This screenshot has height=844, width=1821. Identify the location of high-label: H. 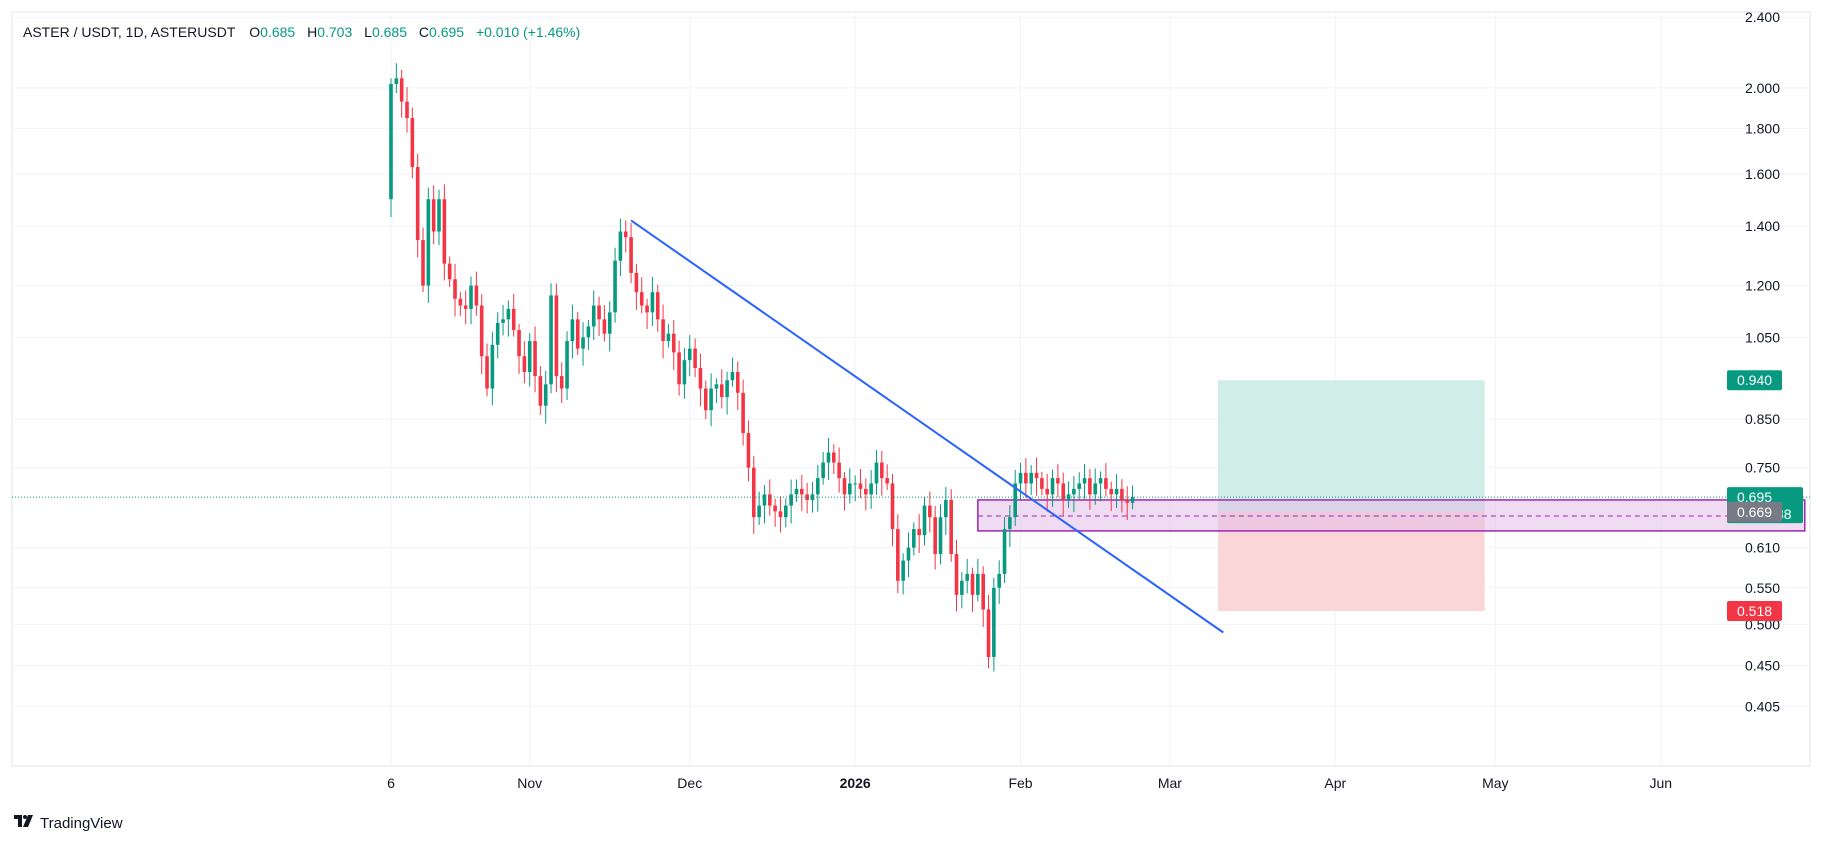
(312, 32).